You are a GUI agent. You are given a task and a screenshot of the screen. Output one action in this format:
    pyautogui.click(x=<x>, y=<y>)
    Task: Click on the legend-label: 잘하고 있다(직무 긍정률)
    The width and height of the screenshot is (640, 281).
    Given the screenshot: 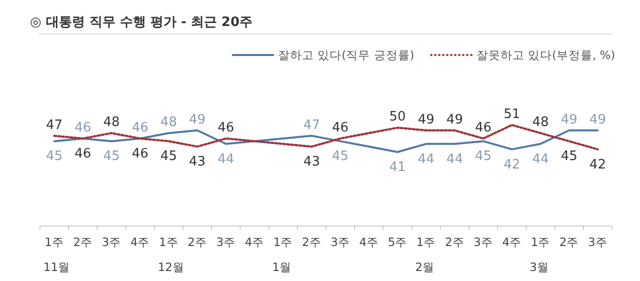 What is the action you would take?
    pyautogui.click(x=346, y=55)
    